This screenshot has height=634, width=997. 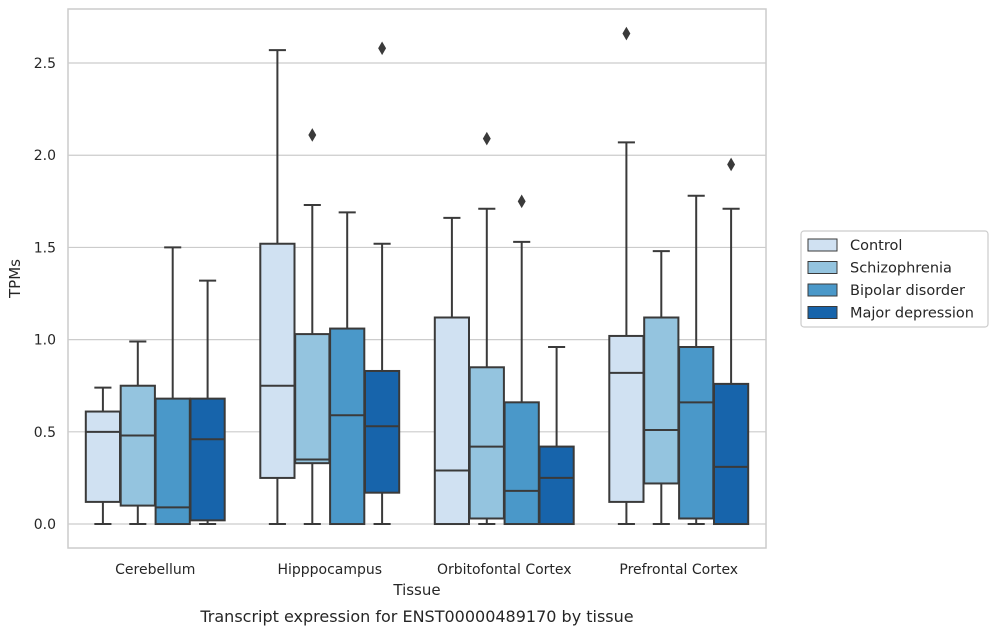 What do you see at coordinates (901, 269) in the screenshot?
I see `legend-label: Schizophrenia` at bounding box center [901, 269].